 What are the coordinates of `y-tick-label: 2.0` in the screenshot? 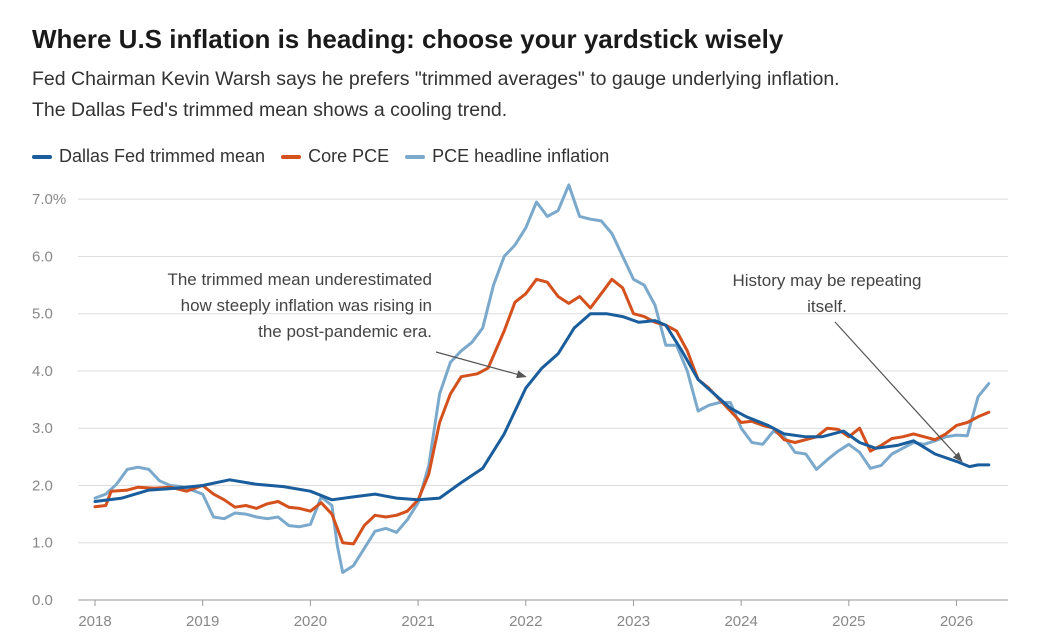 It's located at (42, 485).